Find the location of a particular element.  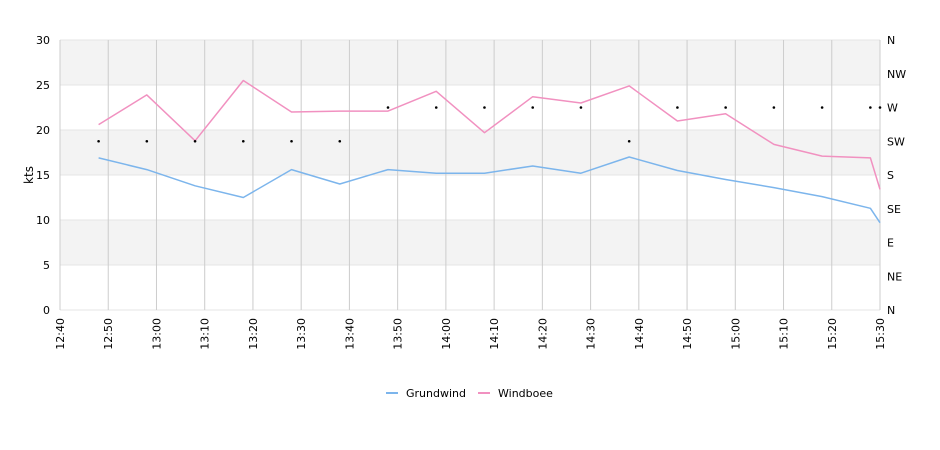

x-tick-label: 12:50 is located at coordinates (108, 334).